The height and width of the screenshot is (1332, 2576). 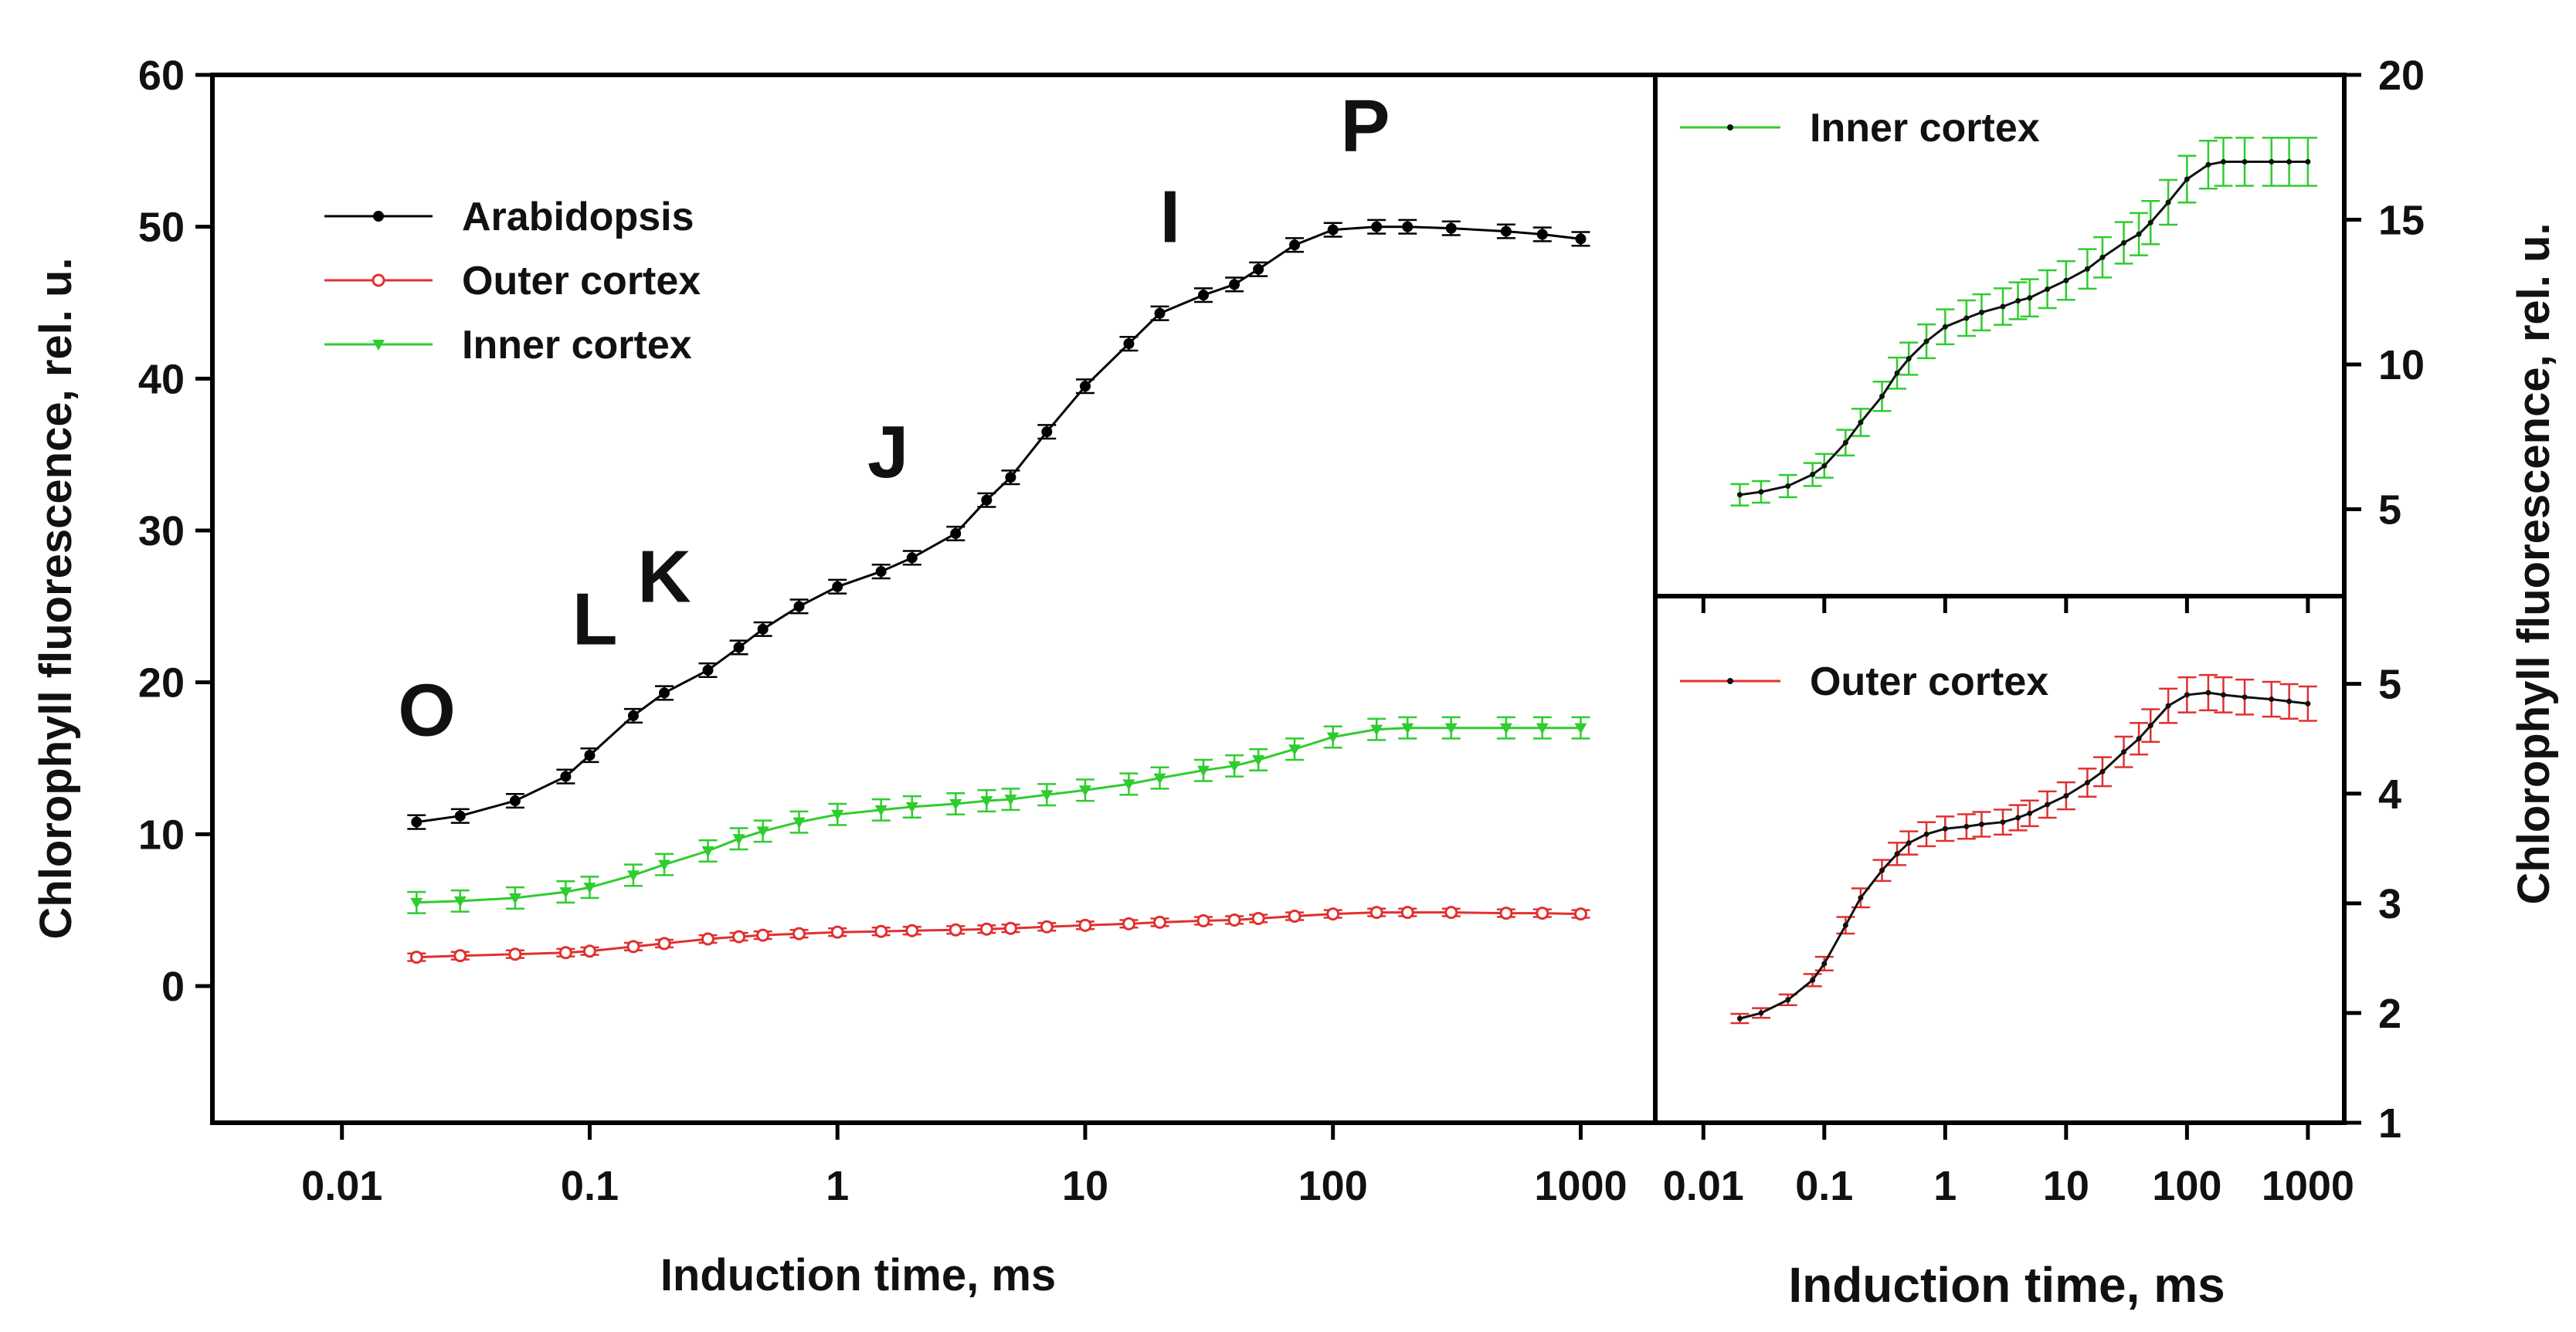 What do you see at coordinates (2007, 1285) in the screenshot?
I see `inset-x-axis-title: Induction time, ms` at bounding box center [2007, 1285].